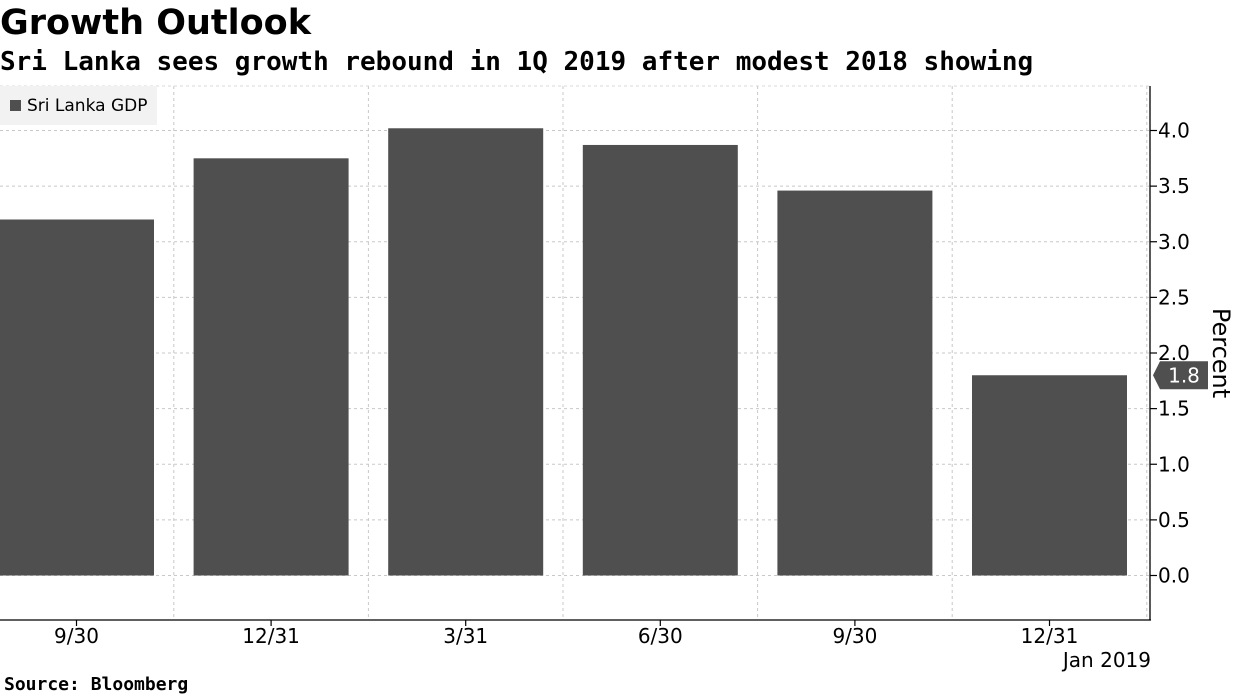  I want to click on legend-swatch, so click(15, 105).